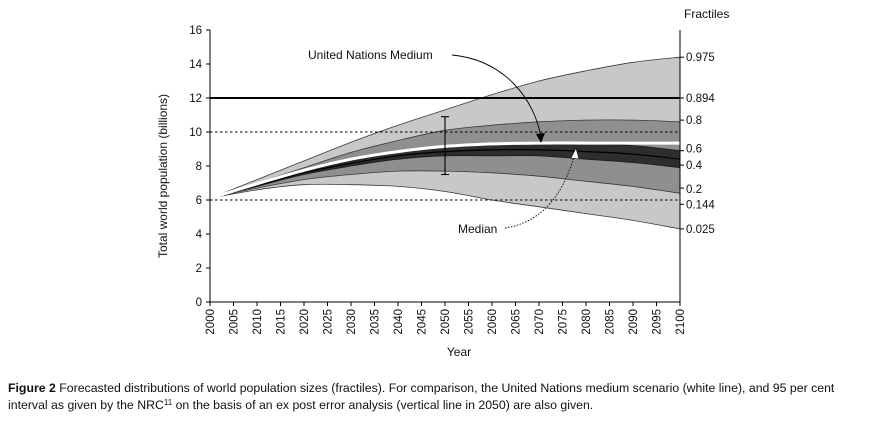  I want to click on x-tick-label: 2030, so click(352, 322).